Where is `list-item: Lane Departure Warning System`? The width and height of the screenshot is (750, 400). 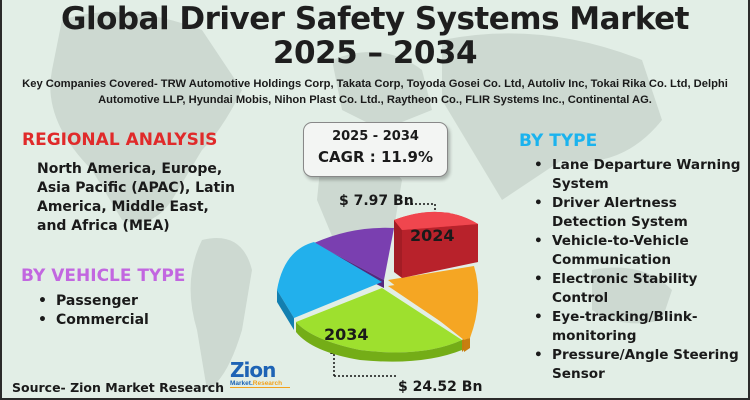
list-item: Lane Departure Warning System is located at coordinates (641, 175).